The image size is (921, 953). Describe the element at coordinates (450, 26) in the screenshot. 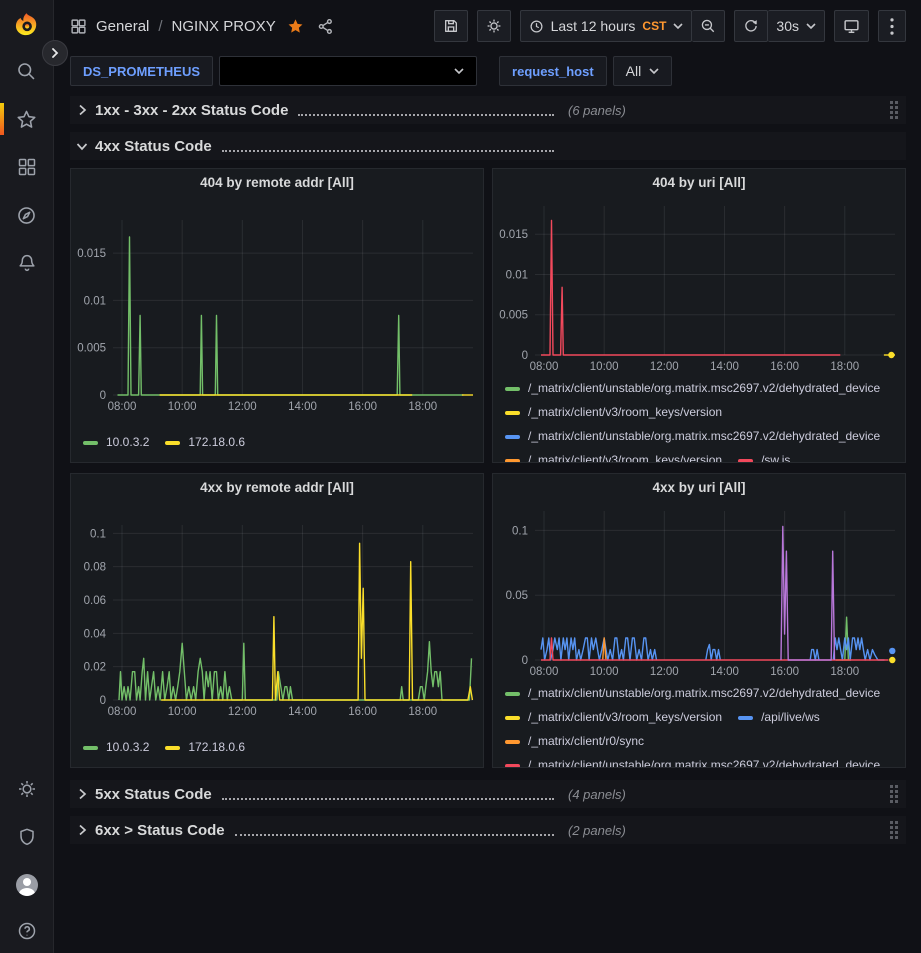

I see `save-dashboard-button` at that location.